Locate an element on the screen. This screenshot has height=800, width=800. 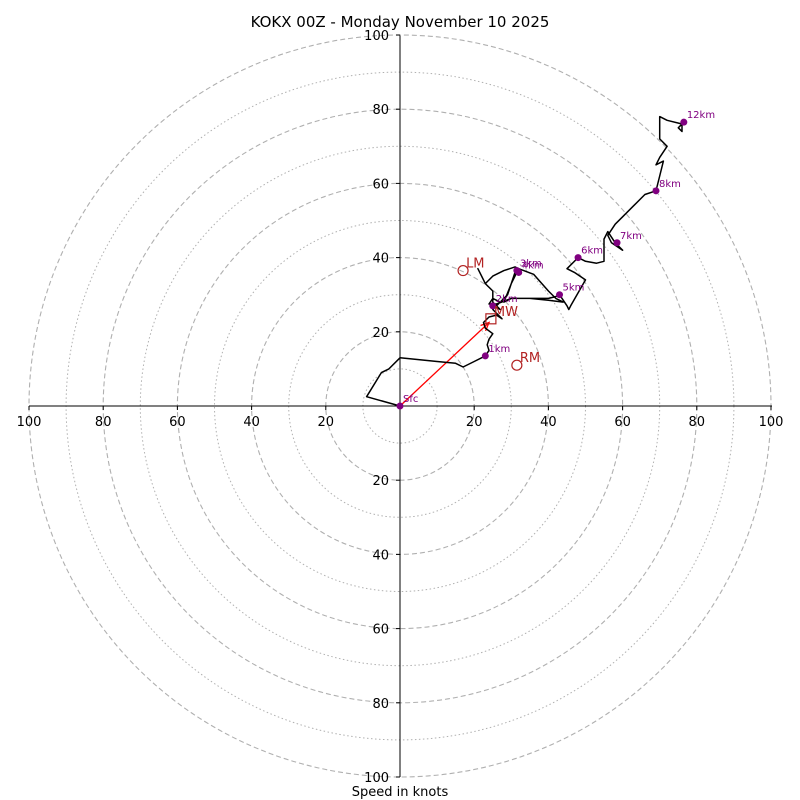
x-tick-label-right-60: 60 is located at coordinates (622, 422).